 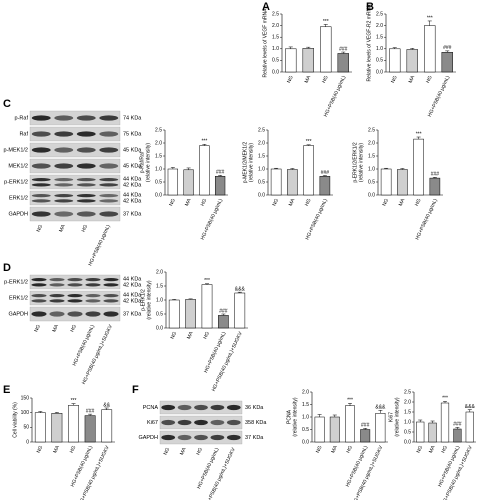 What do you see at coordinates (151, 408) in the screenshot?
I see `blot-row-label: PCNA` at bounding box center [151, 408].